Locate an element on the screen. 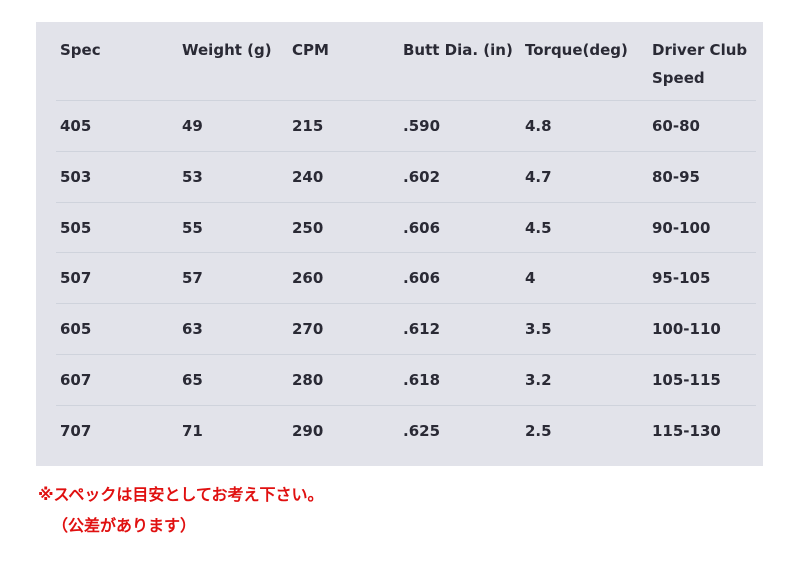  table-cell: 507 is located at coordinates (76, 278).